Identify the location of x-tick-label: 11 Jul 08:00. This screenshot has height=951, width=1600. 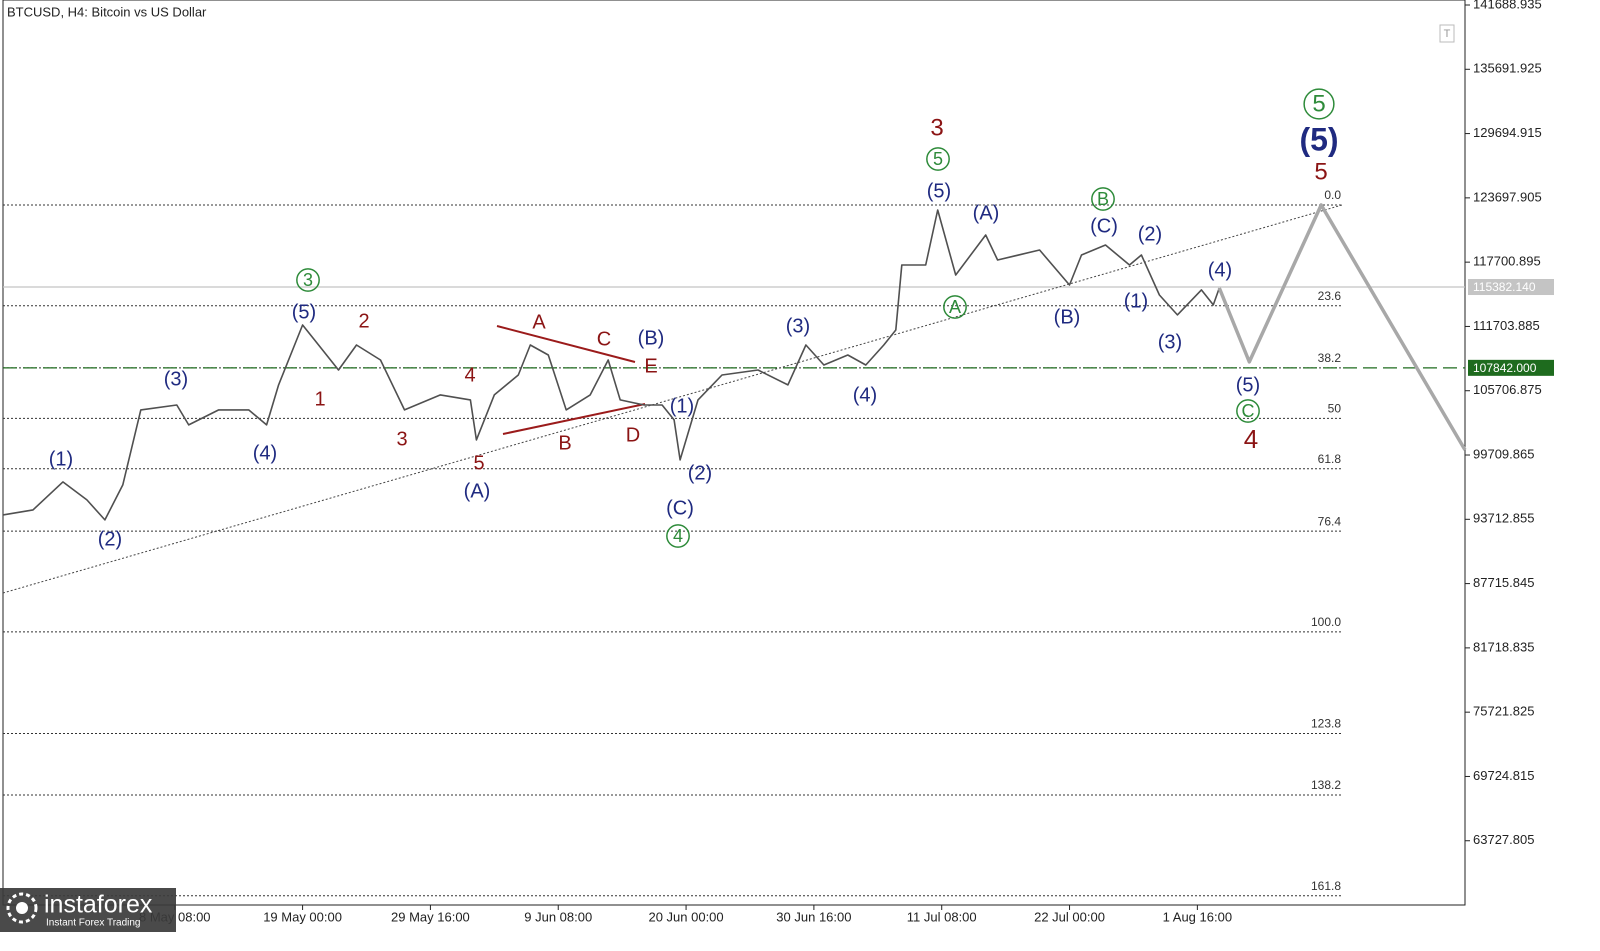
(942, 916).